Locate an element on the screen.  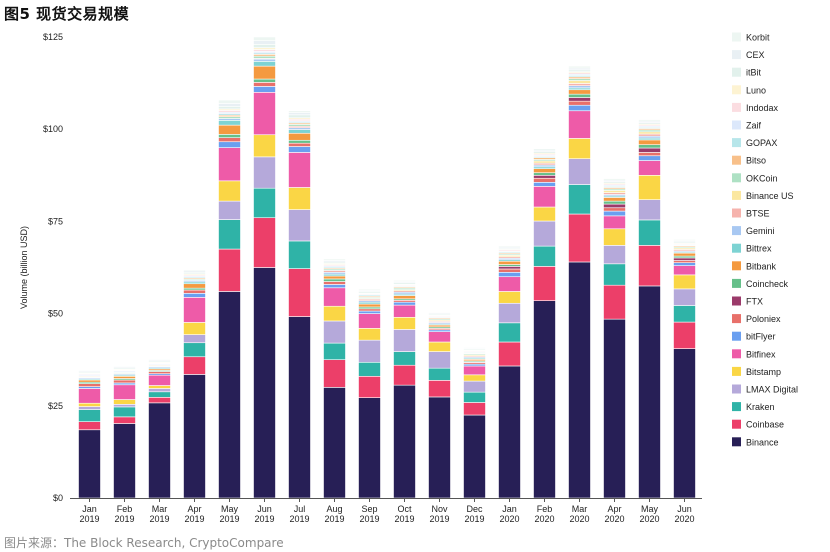
legend-label: Bitfinex is located at coordinates (761, 354).